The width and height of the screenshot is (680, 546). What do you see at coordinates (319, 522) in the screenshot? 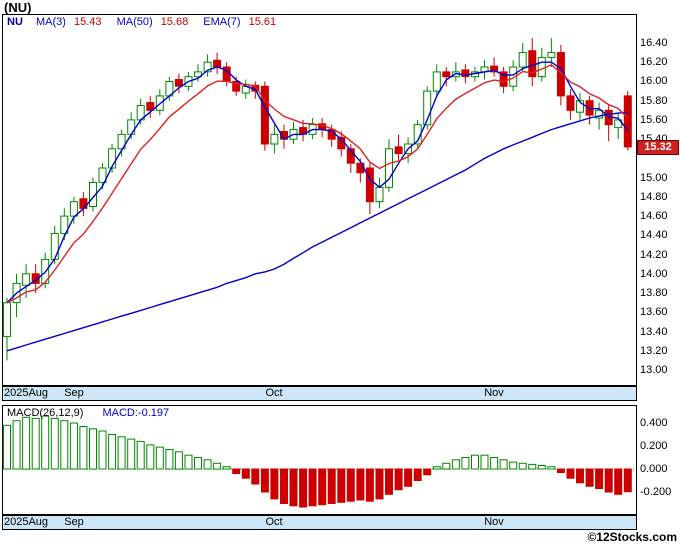
I see `macd-date-axis: 2025Aug Sep Oct Nov` at bounding box center [319, 522].